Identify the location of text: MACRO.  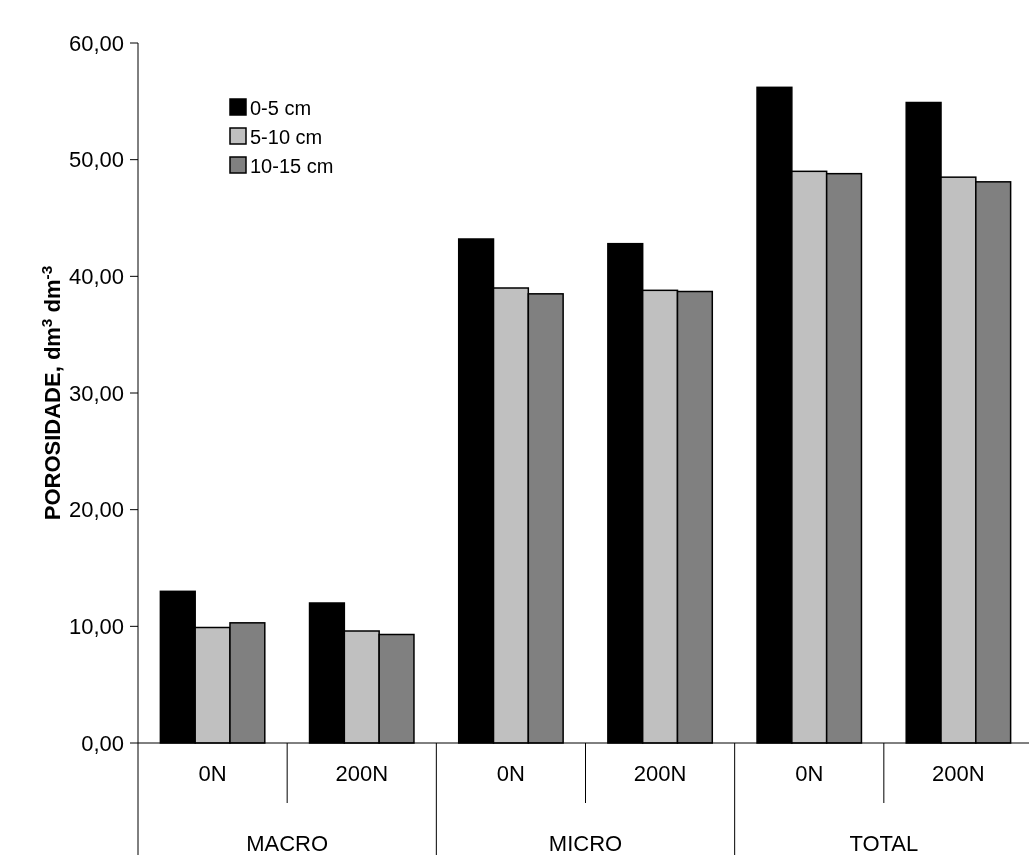
(287, 843).